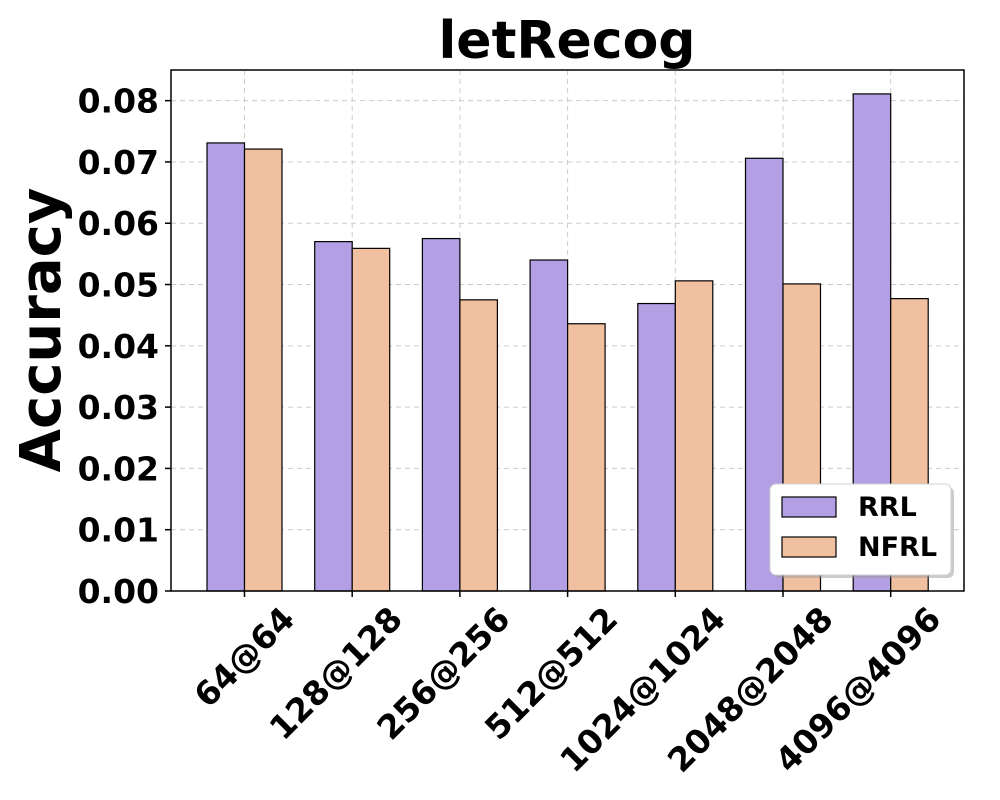  Describe the element at coordinates (478, 445) in the screenshot. I see `bar-nfrl-256@256` at that location.